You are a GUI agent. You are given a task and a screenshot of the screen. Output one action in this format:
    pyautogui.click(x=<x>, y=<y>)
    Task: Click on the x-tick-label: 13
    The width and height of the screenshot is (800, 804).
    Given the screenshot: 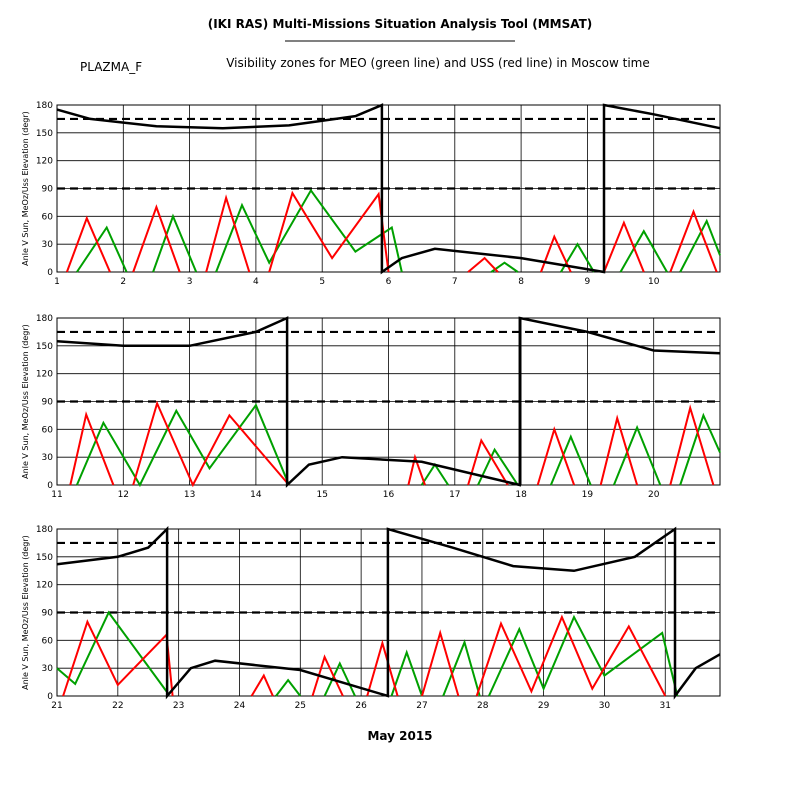 What is the action you would take?
    pyautogui.click(x=189, y=495)
    